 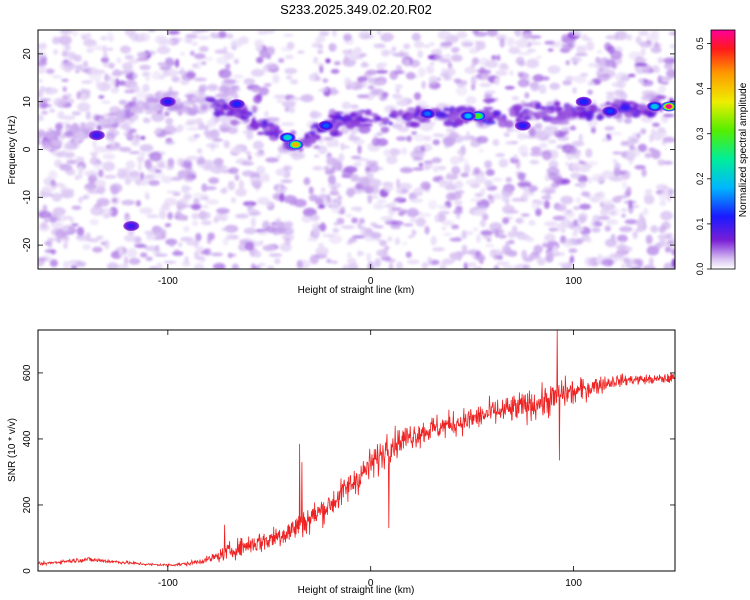 I want to click on y-tick-label: 400, so click(x=27, y=438).